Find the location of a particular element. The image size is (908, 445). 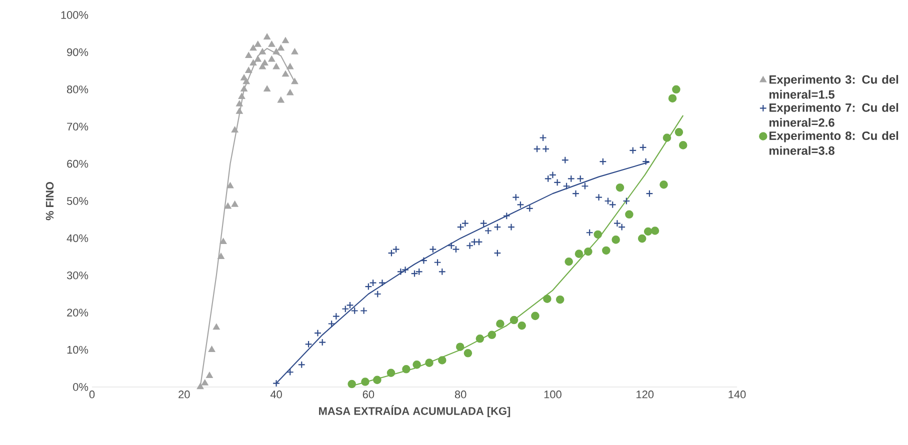

x-tick-label: 120 is located at coordinates (645, 394).